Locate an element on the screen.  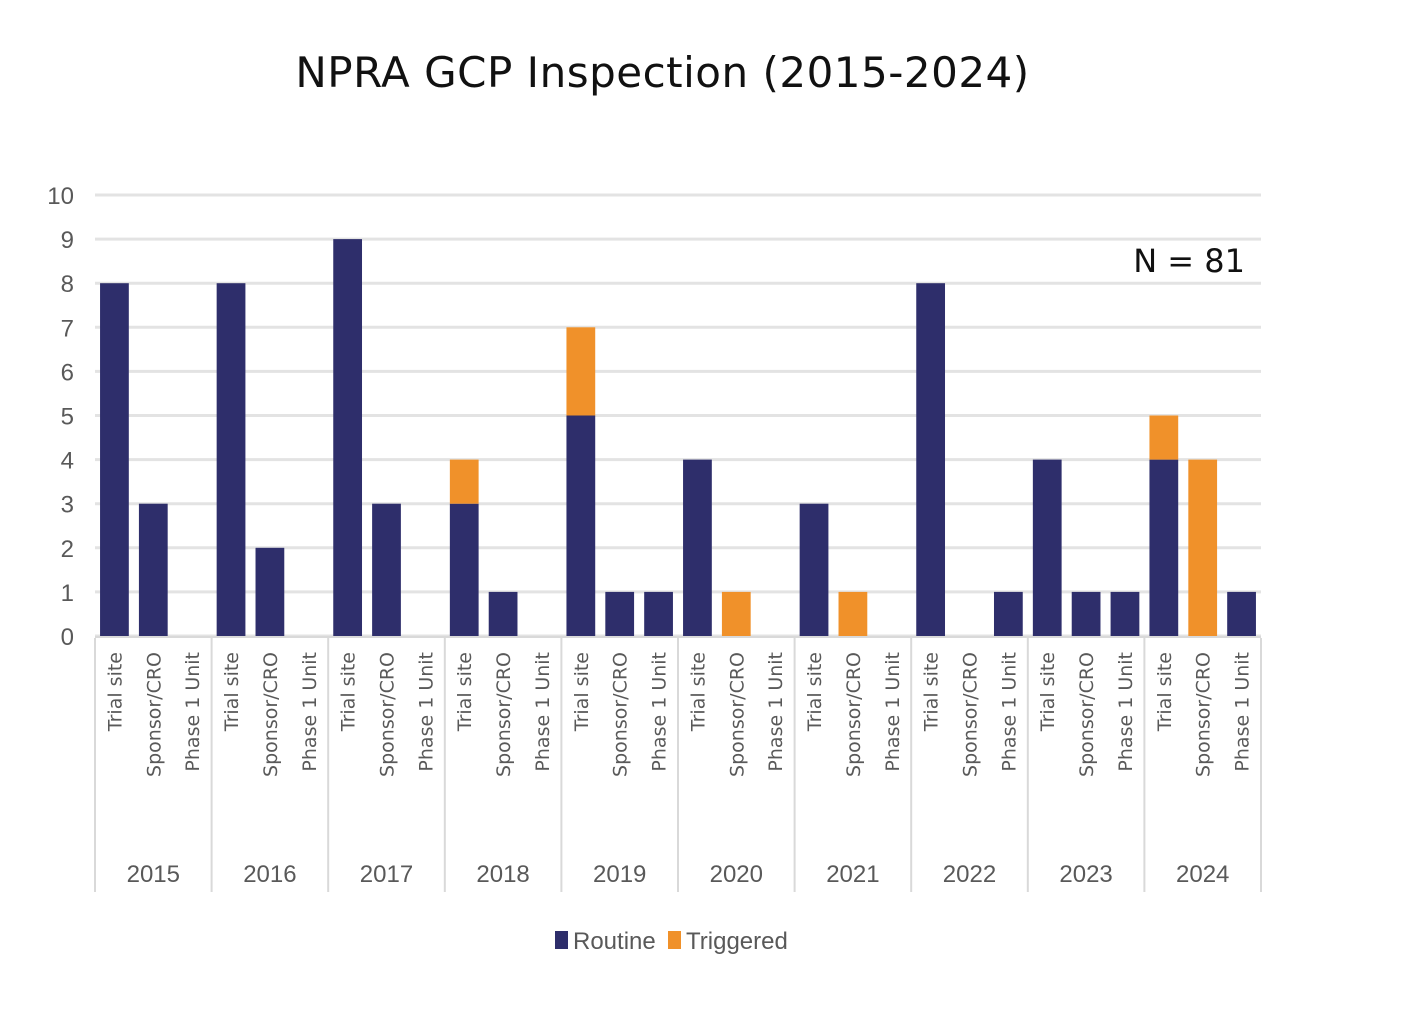
y-tick-label: 8 is located at coordinates (67, 284).